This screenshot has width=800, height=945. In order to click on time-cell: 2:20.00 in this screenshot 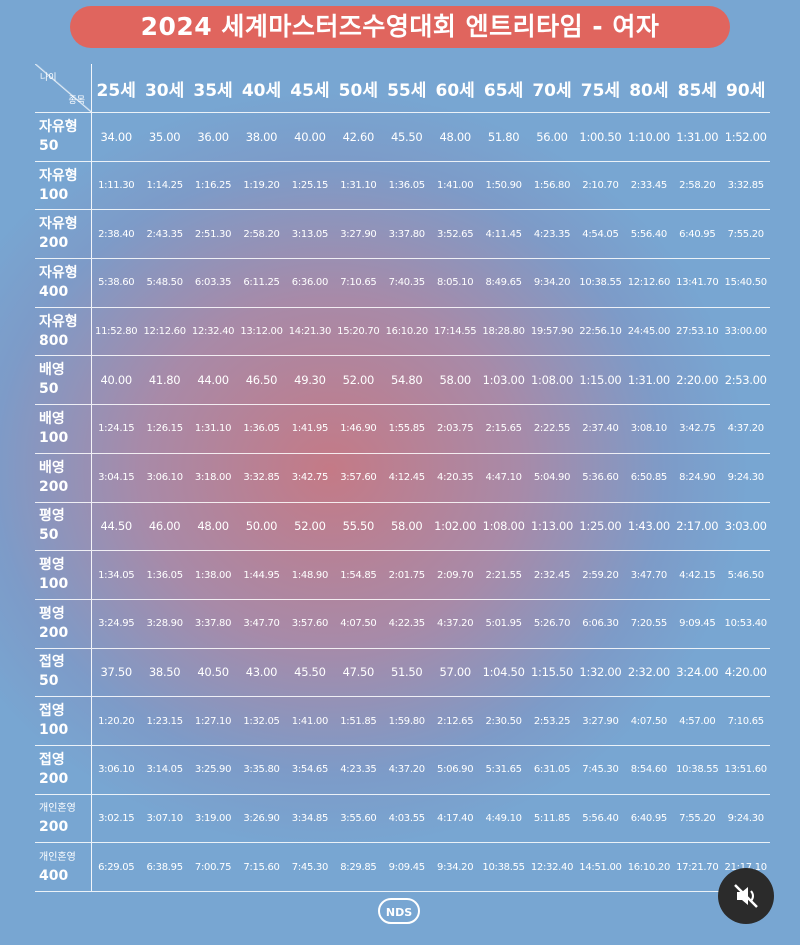, I will do `click(697, 380)`.